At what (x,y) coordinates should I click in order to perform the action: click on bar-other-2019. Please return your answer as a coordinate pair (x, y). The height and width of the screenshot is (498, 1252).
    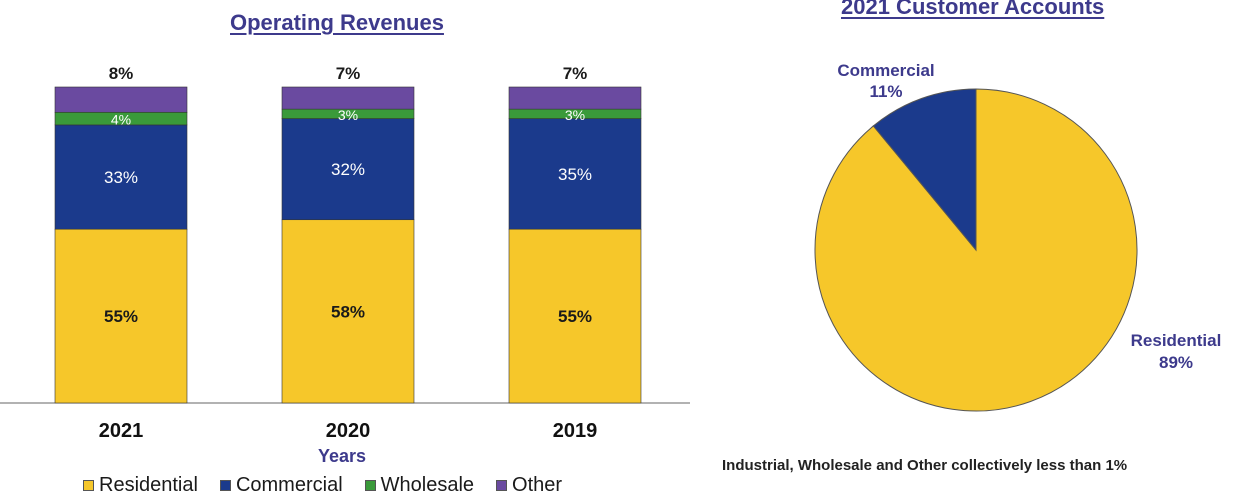
    Looking at the image, I should click on (575, 98).